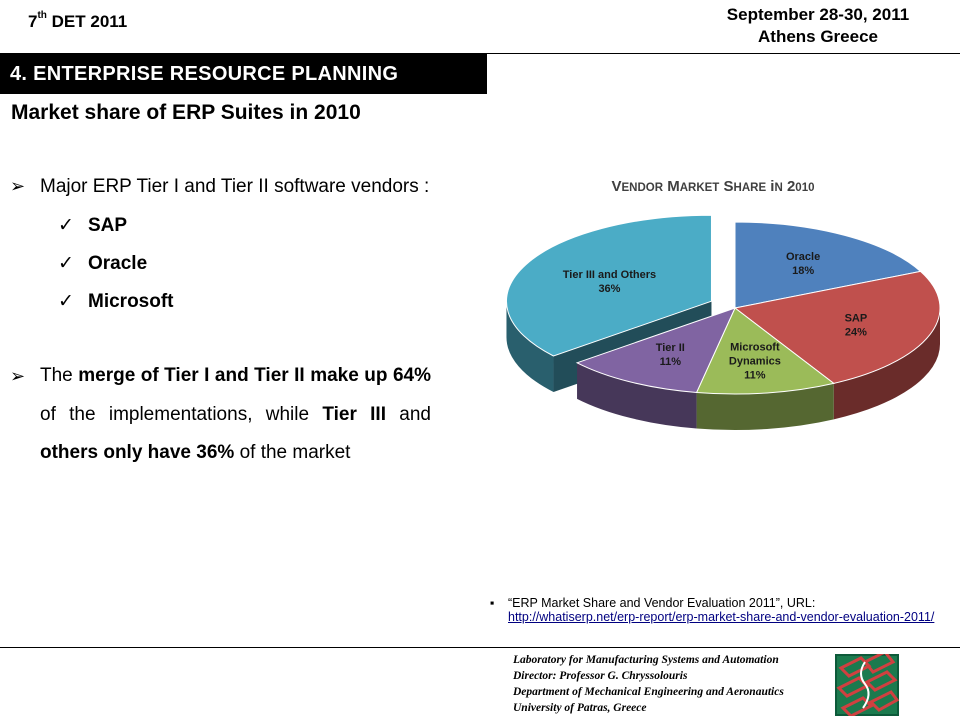 This screenshot has height=720, width=960. I want to click on vendor-item: ✓ SAP, so click(220, 226).